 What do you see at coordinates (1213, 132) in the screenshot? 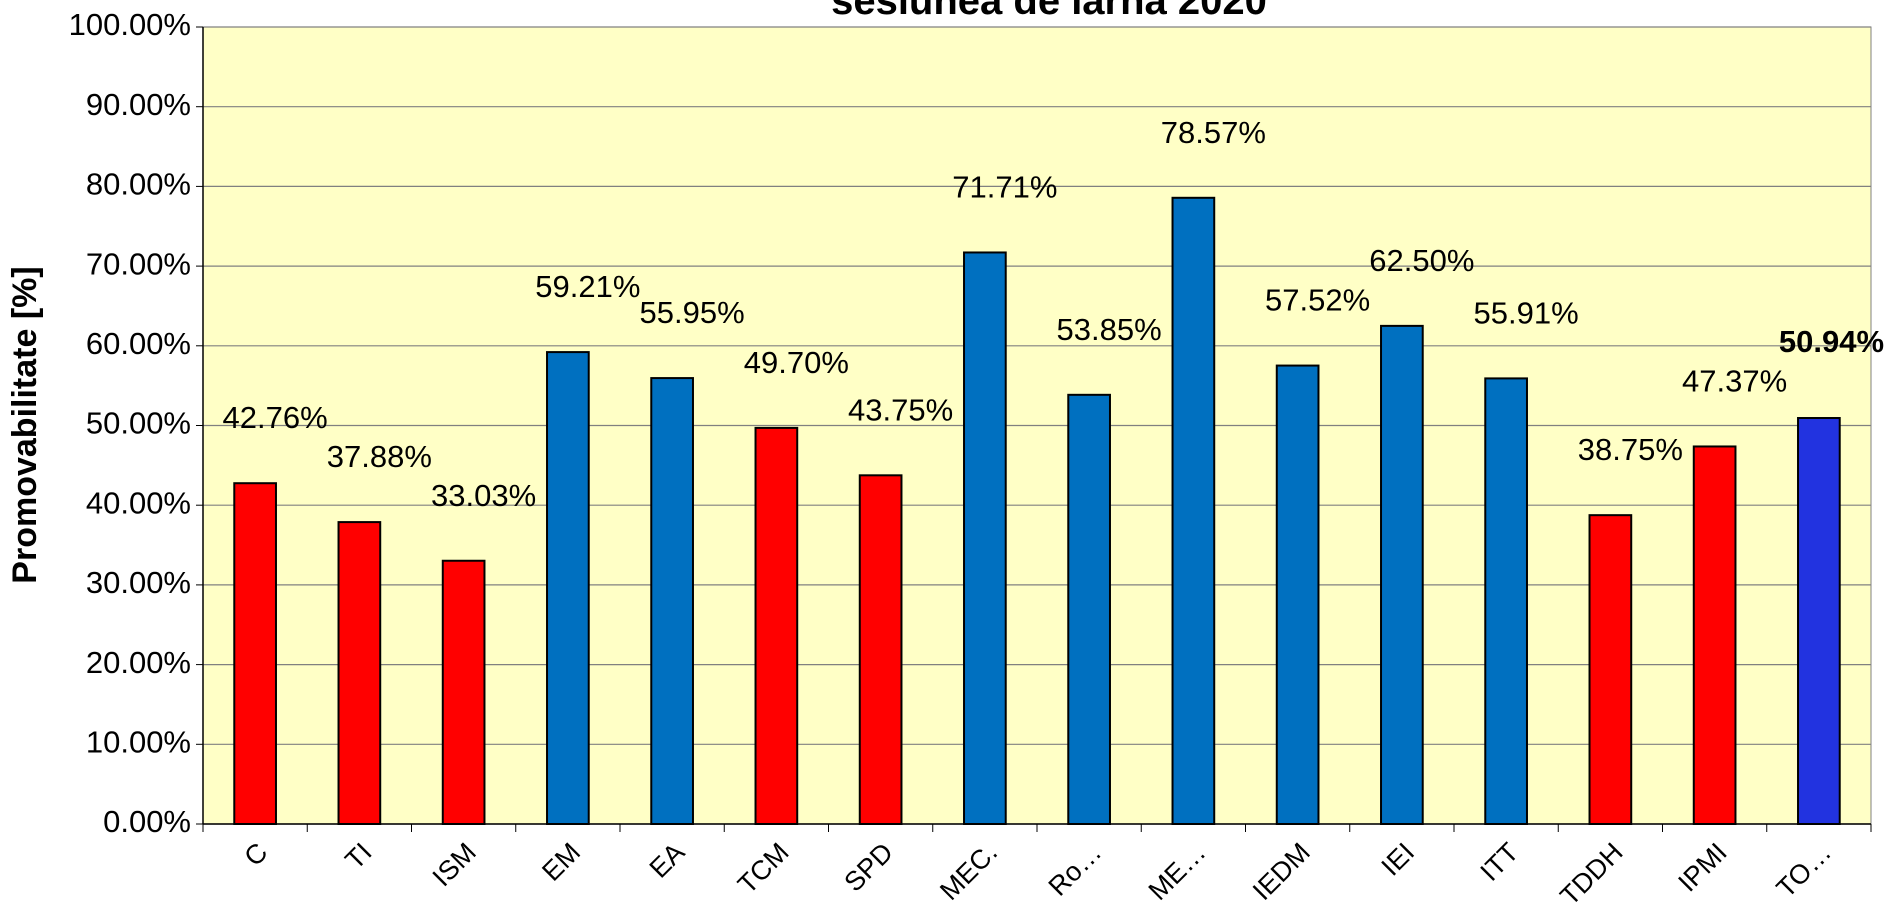
I see `value-label: 78.57%` at bounding box center [1213, 132].